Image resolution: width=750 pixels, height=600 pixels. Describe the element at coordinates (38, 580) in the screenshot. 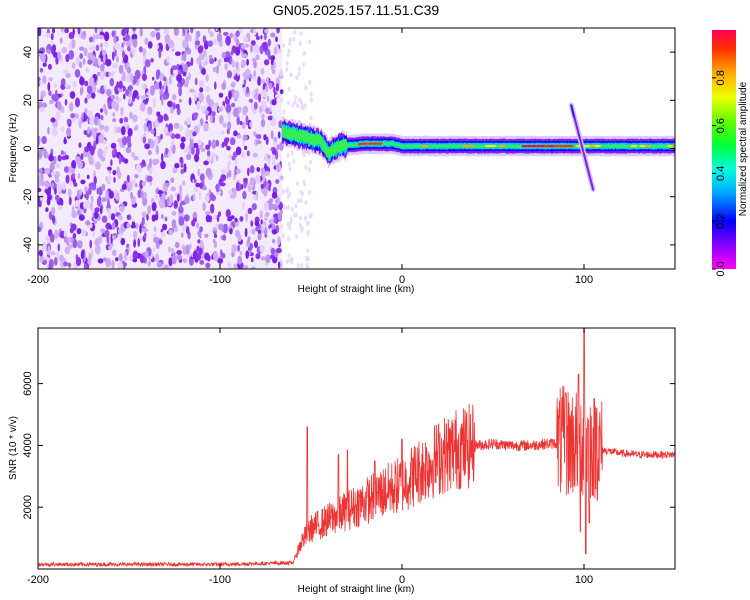

I see `snr-xtick-label: -200` at that location.